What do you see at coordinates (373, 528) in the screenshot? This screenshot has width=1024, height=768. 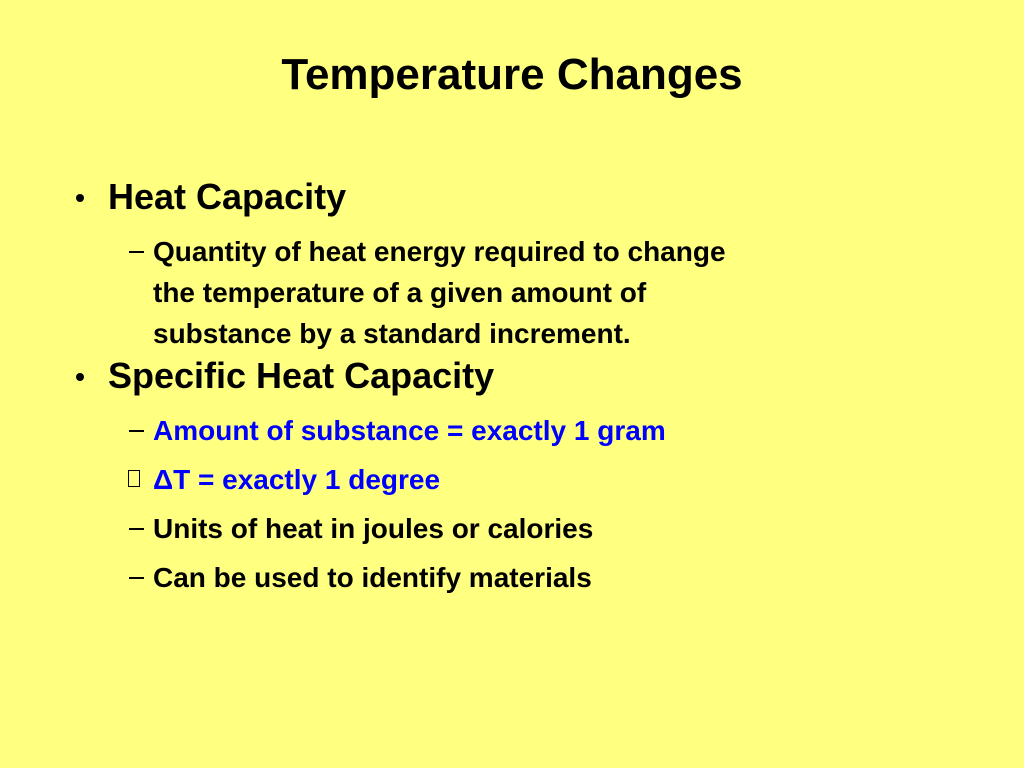 I see `sub-text: Units of heat in joules or calories` at bounding box center [373, 528].